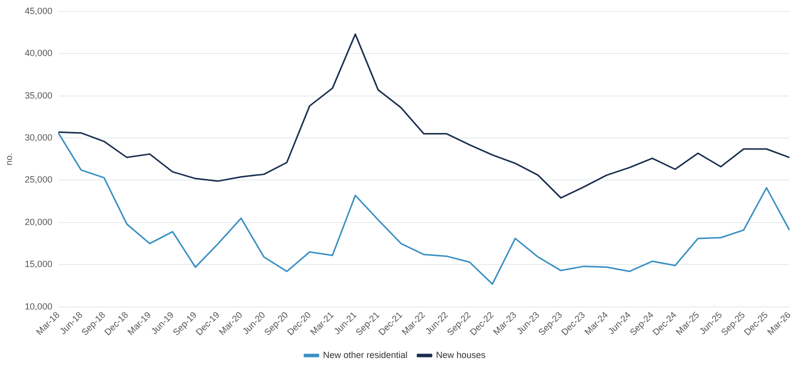  I want to click on y-tick-label: 30,000, so click(38, 137).